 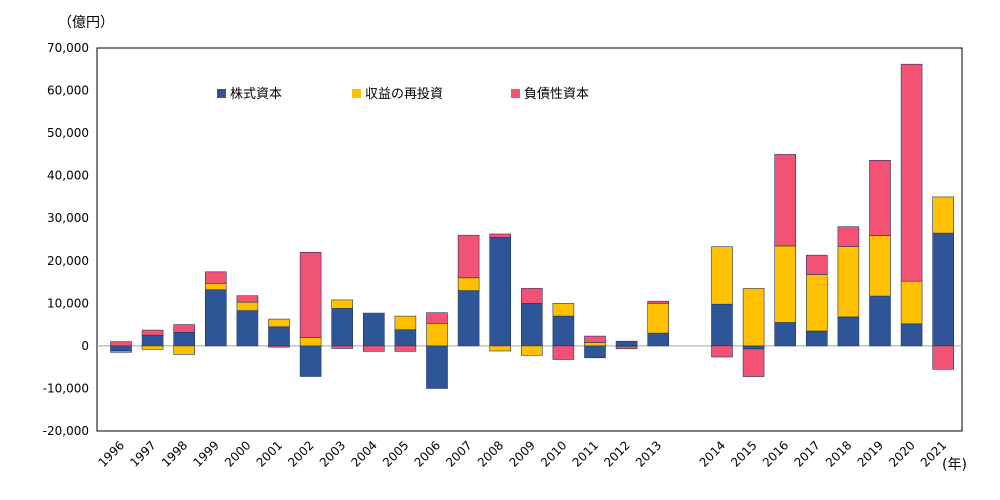 What do you see at coordinates (490, 453) in the screenshot?
I see `x-tick-label: 2008` at bounding box center [490, 453].